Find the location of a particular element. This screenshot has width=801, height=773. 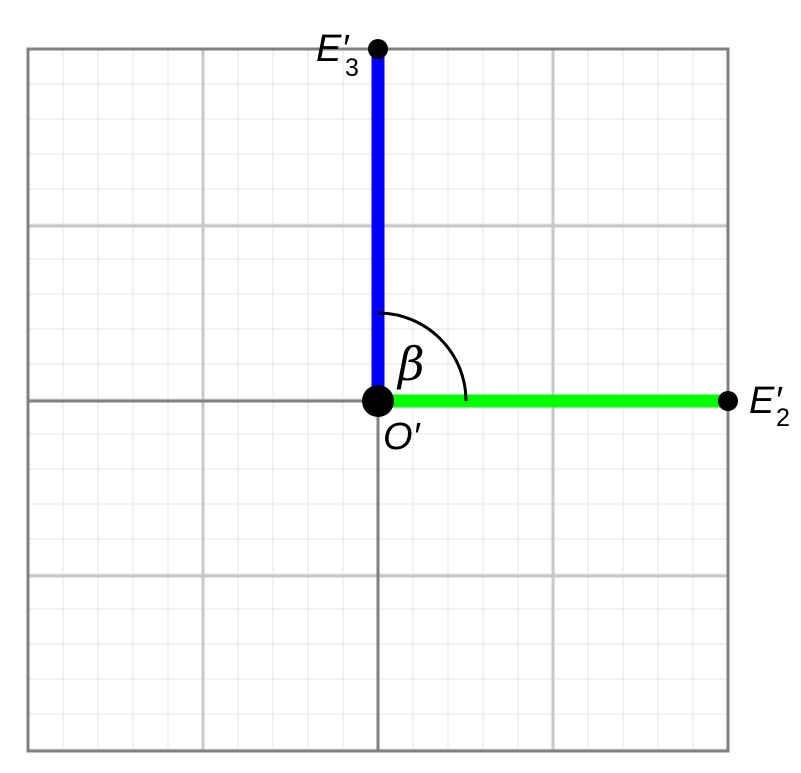

angle-label: β is located at coordinates (410, 364).